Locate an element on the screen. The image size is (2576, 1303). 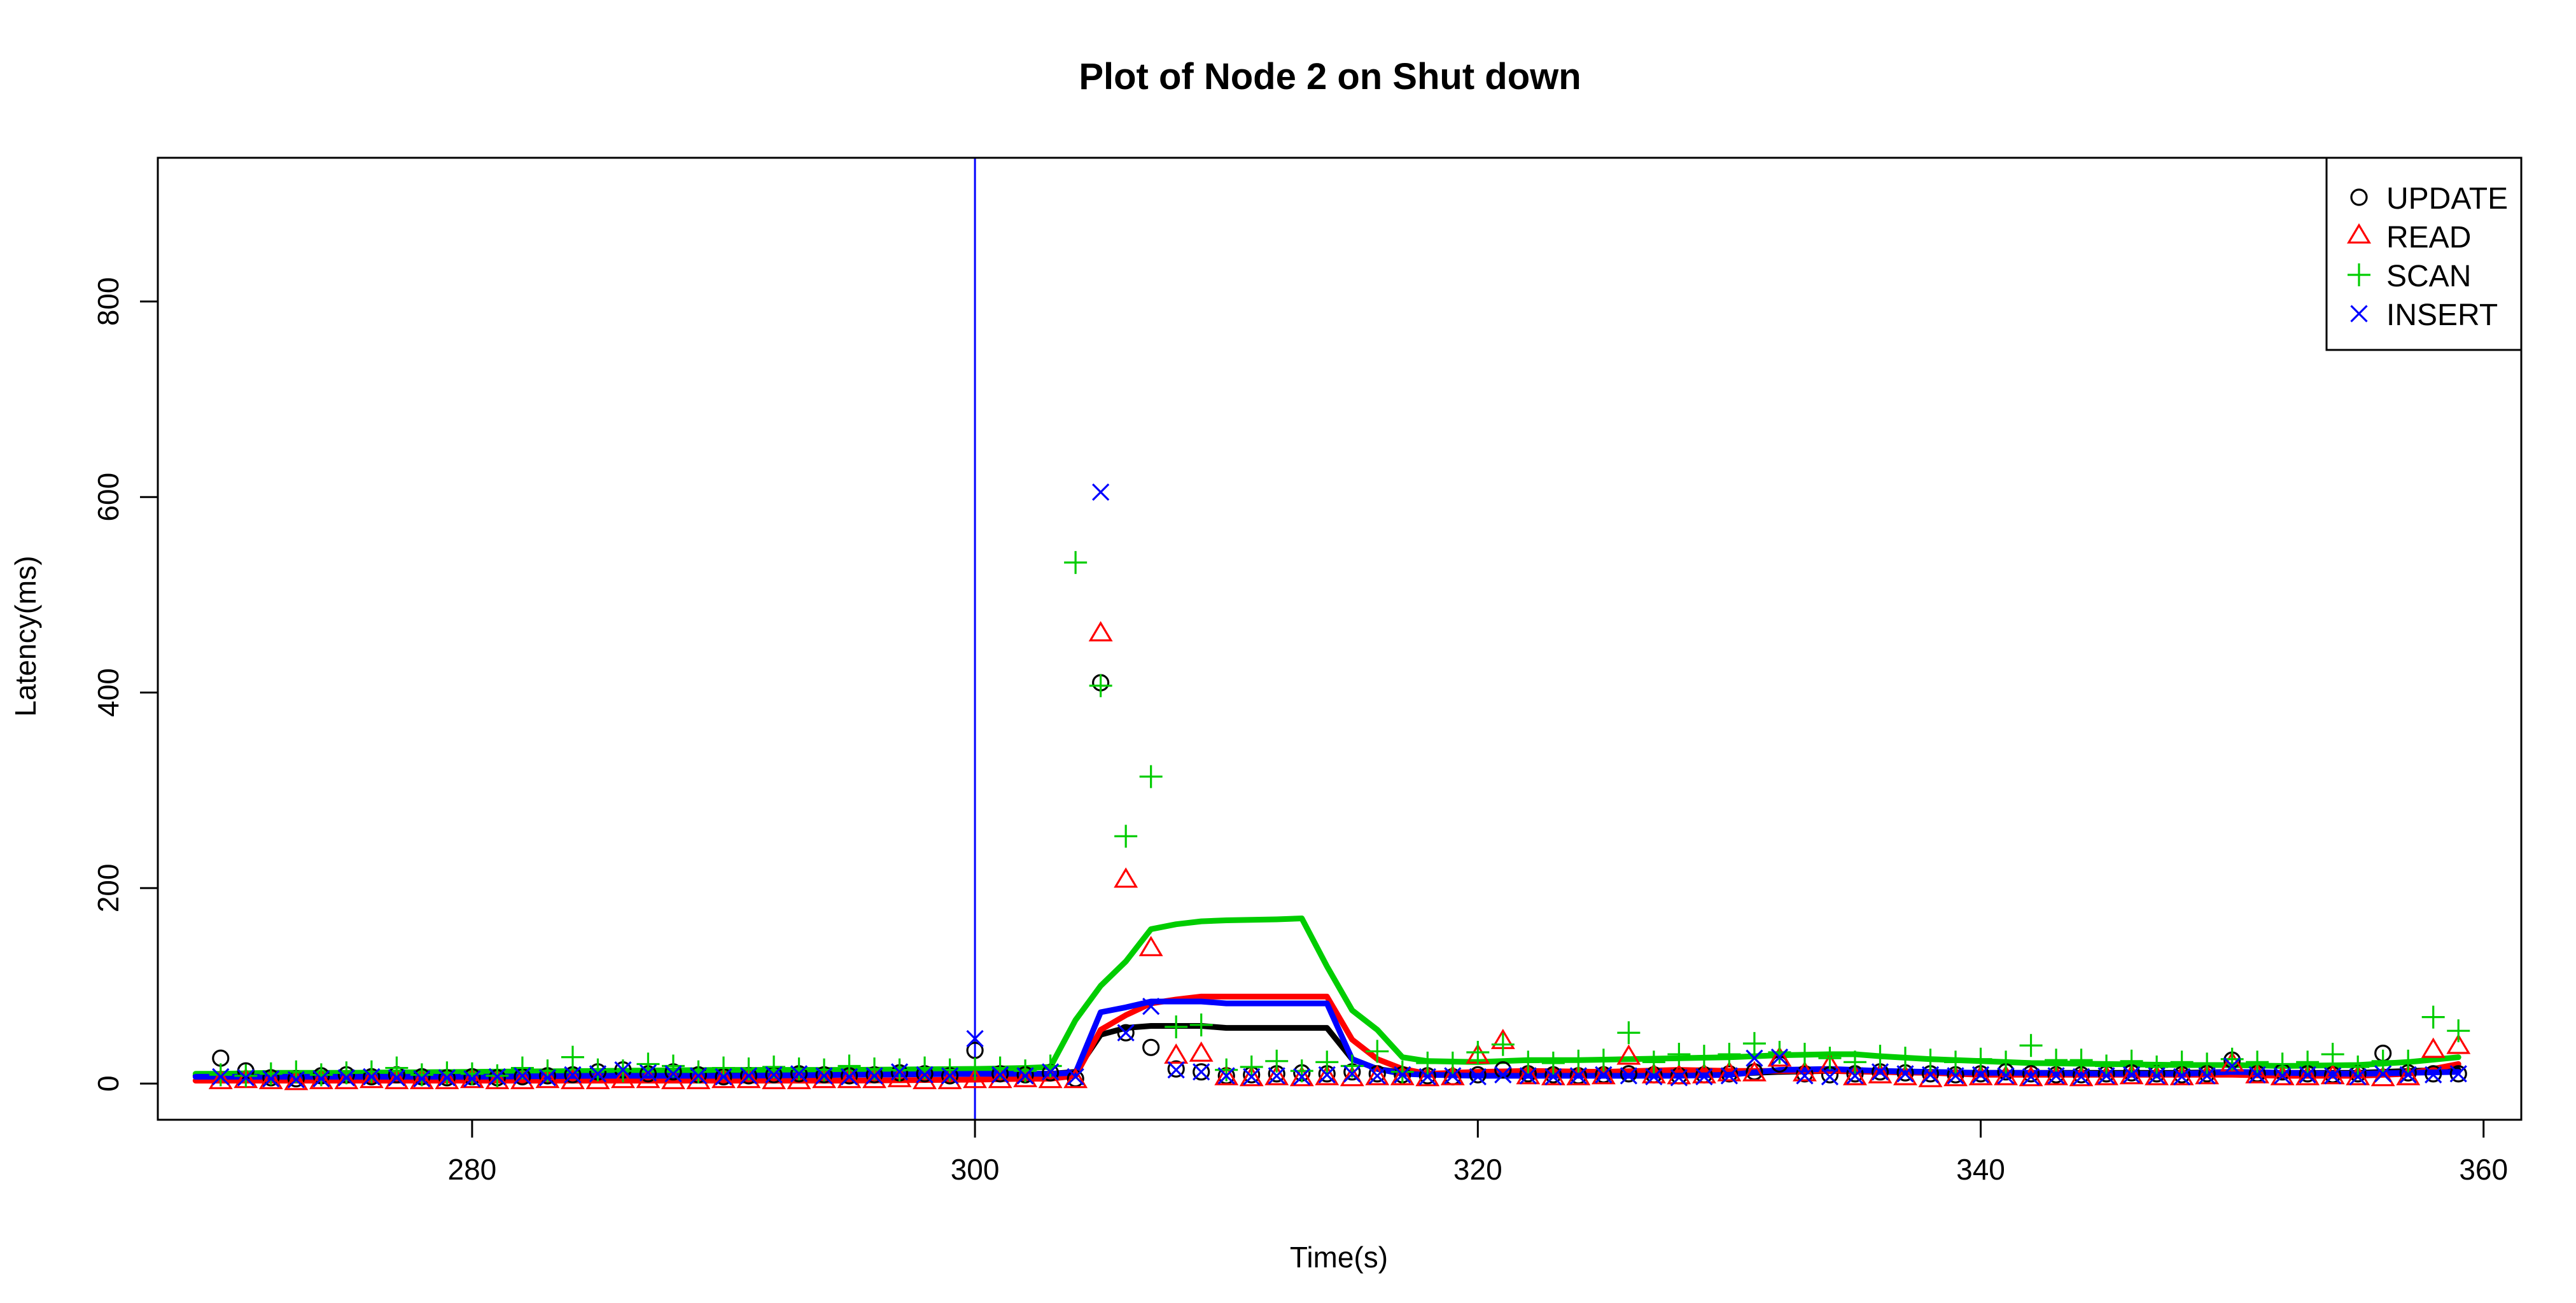
legend: UPDATE READ SCAN INSERT is located at coordinates (2424, 254).